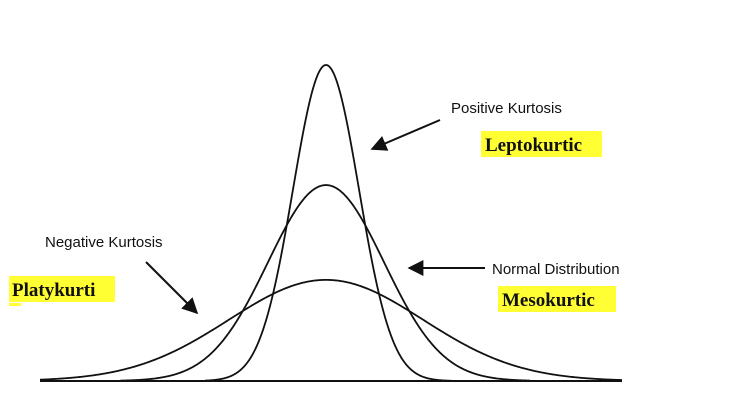 This screenshot has height=414, width=752. What do you see at coordinates (506, 108) in the screenshot?
I see `positive-kurtosis-label: Positive Kurtosis` at bounding box center [506, 108].